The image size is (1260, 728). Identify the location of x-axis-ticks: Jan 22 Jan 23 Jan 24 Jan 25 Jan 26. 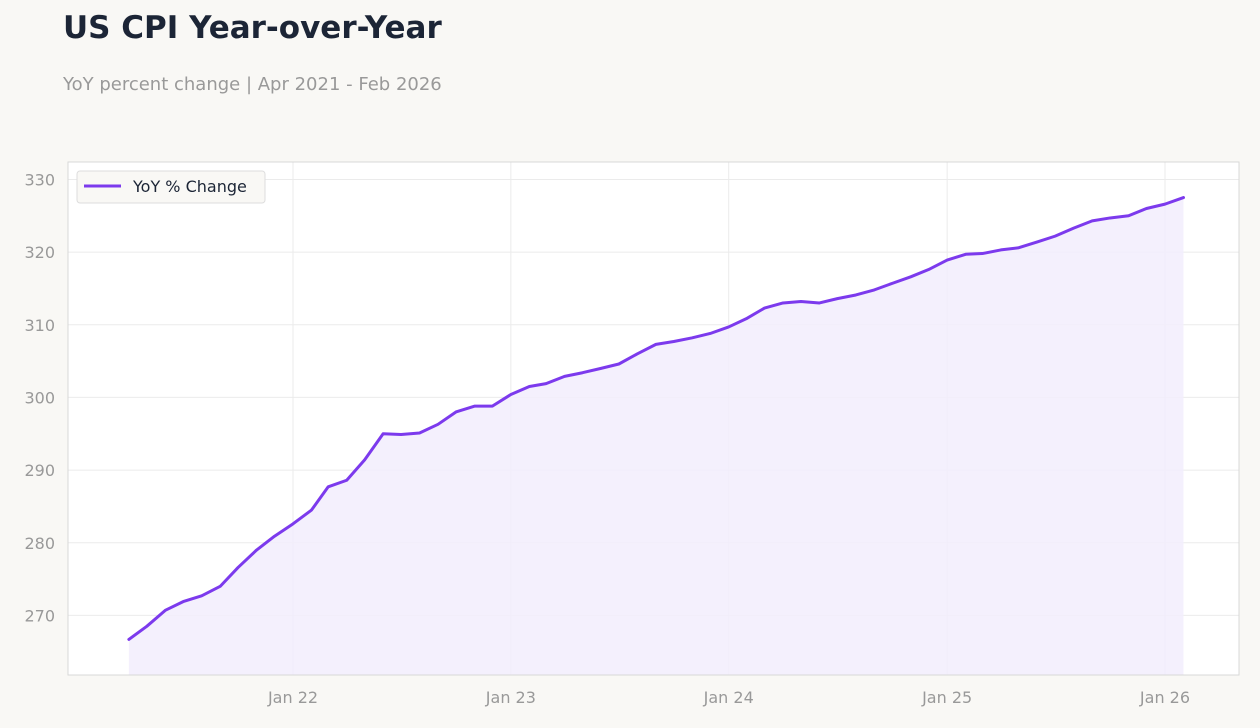
(728, 697).